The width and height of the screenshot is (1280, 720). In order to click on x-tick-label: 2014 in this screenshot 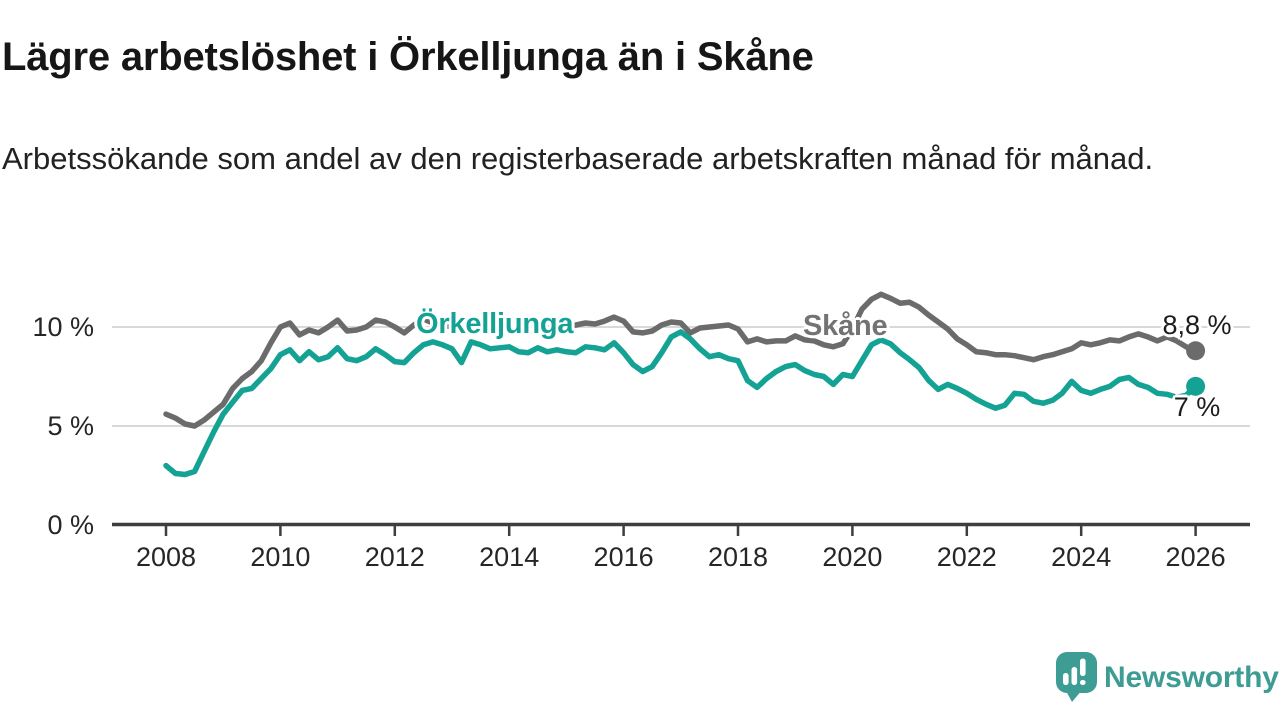, I will do `click(509, 557)`.